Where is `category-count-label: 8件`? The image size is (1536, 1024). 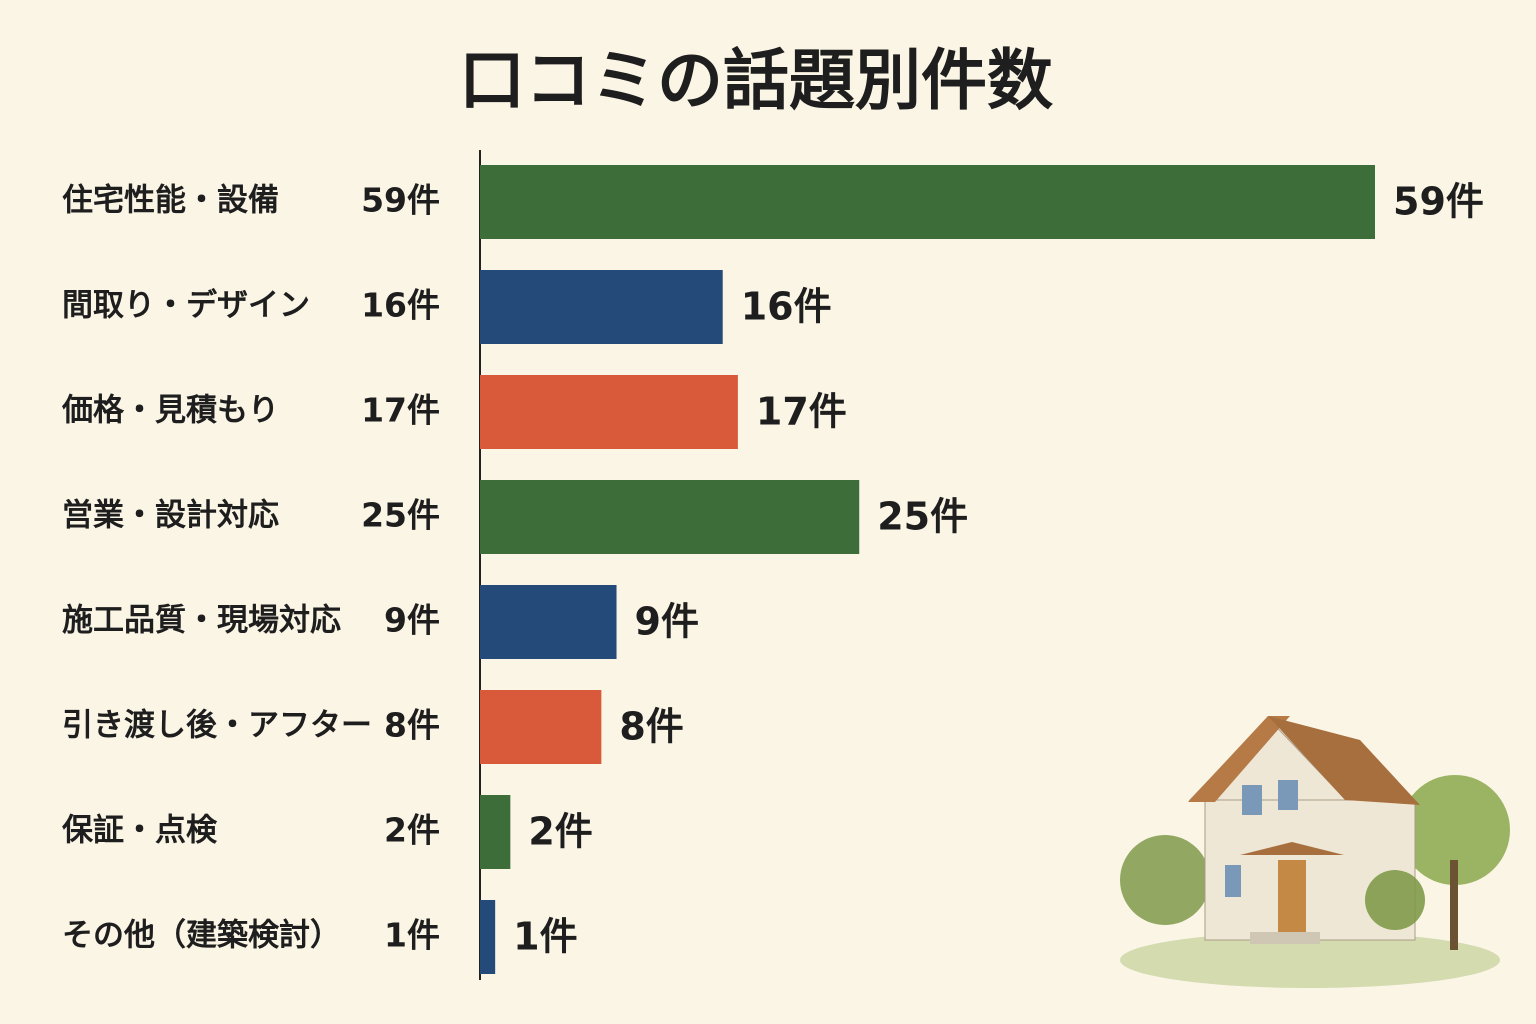 category-count-label: 8件 is located at coordinates (412, 725).